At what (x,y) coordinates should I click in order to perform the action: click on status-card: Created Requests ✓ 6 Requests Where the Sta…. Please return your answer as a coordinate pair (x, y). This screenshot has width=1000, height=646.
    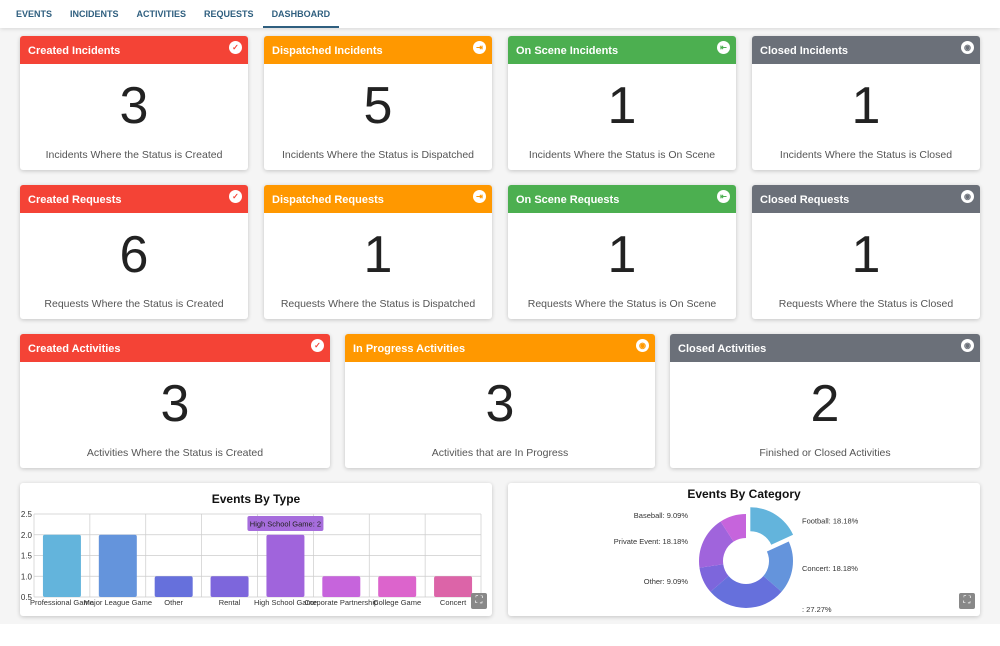
    Looking at the image, I should click on (134, 252).